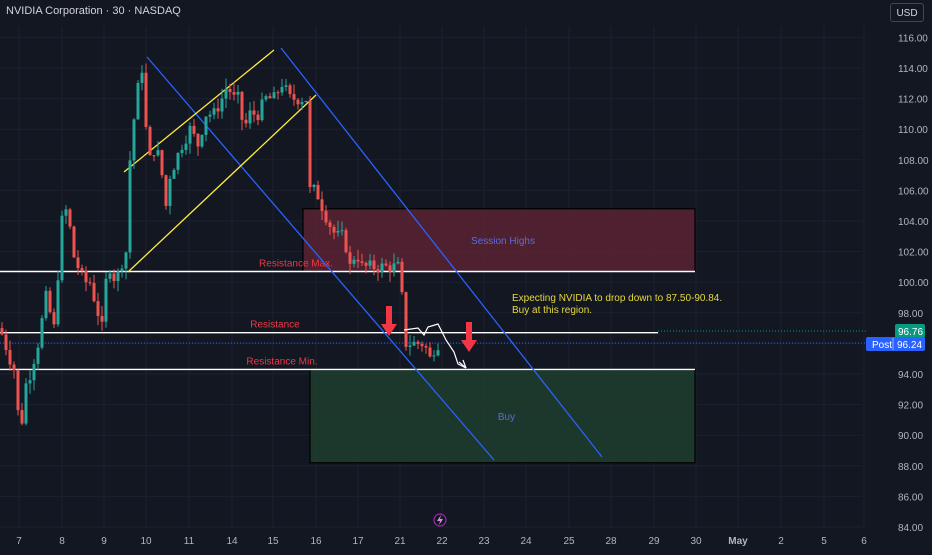  I want to click on y-tick-label: 108.00, so click(913, 161).